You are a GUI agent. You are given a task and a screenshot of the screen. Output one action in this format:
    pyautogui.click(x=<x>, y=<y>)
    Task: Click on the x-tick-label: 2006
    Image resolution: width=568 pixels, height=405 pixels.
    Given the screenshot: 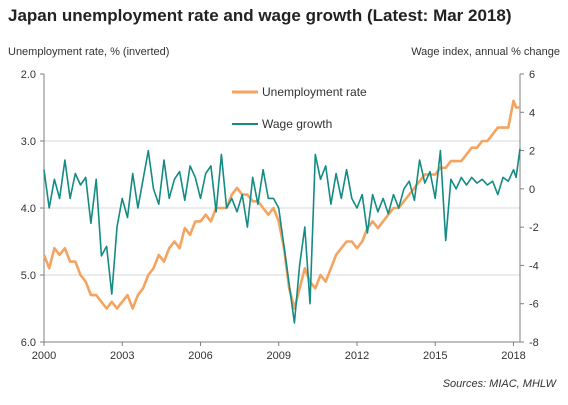 What is the action you would take?
    pyautogui.click(x=200, y=356)
    